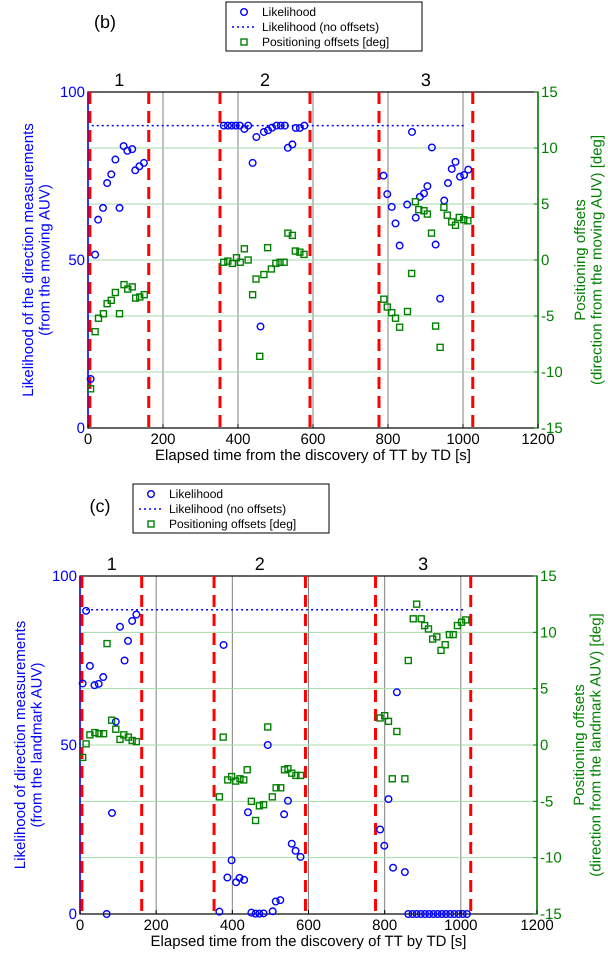  What do you see at coordinates (461, 925) in the screenshot?
I see `x-tick-label: 1000` at bounding box center [461, 925].